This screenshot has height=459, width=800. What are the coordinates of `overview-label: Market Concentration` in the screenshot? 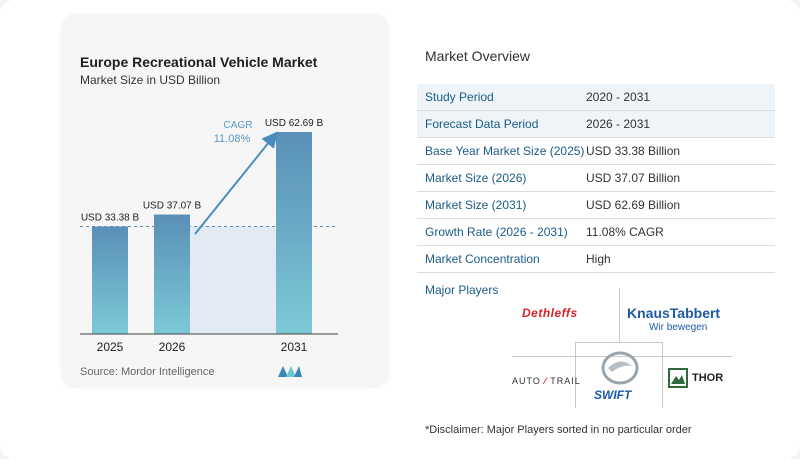 It's located at (482, 259).